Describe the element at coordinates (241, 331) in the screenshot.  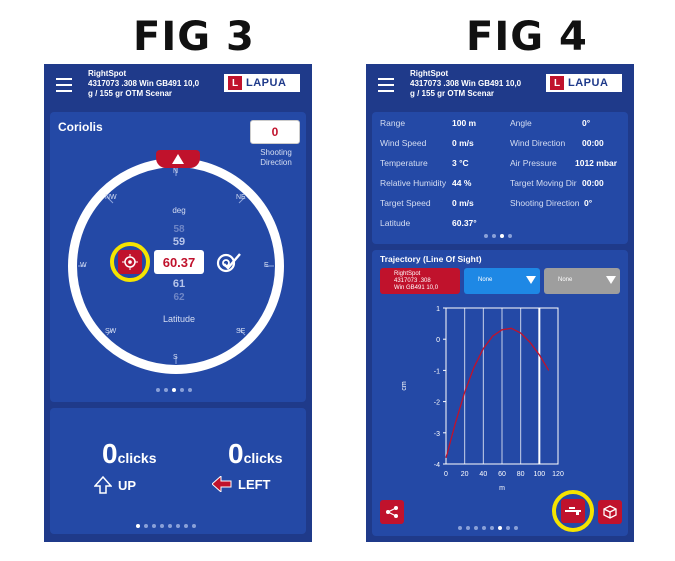
I see `compass-se: SE` at that location.